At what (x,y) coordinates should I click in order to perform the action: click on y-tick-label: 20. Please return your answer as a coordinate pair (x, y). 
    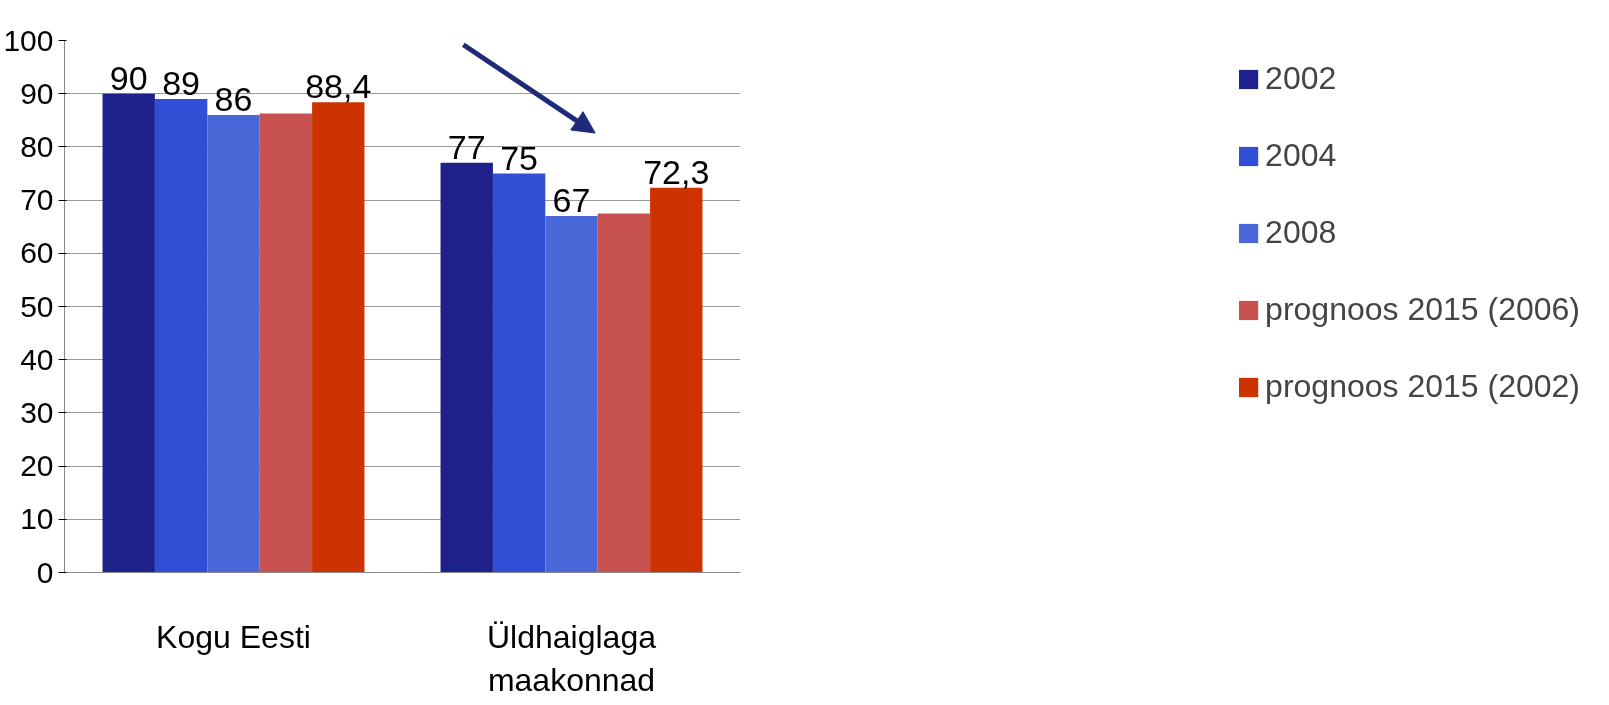
    Looking at the image, I should click on (37, 466).